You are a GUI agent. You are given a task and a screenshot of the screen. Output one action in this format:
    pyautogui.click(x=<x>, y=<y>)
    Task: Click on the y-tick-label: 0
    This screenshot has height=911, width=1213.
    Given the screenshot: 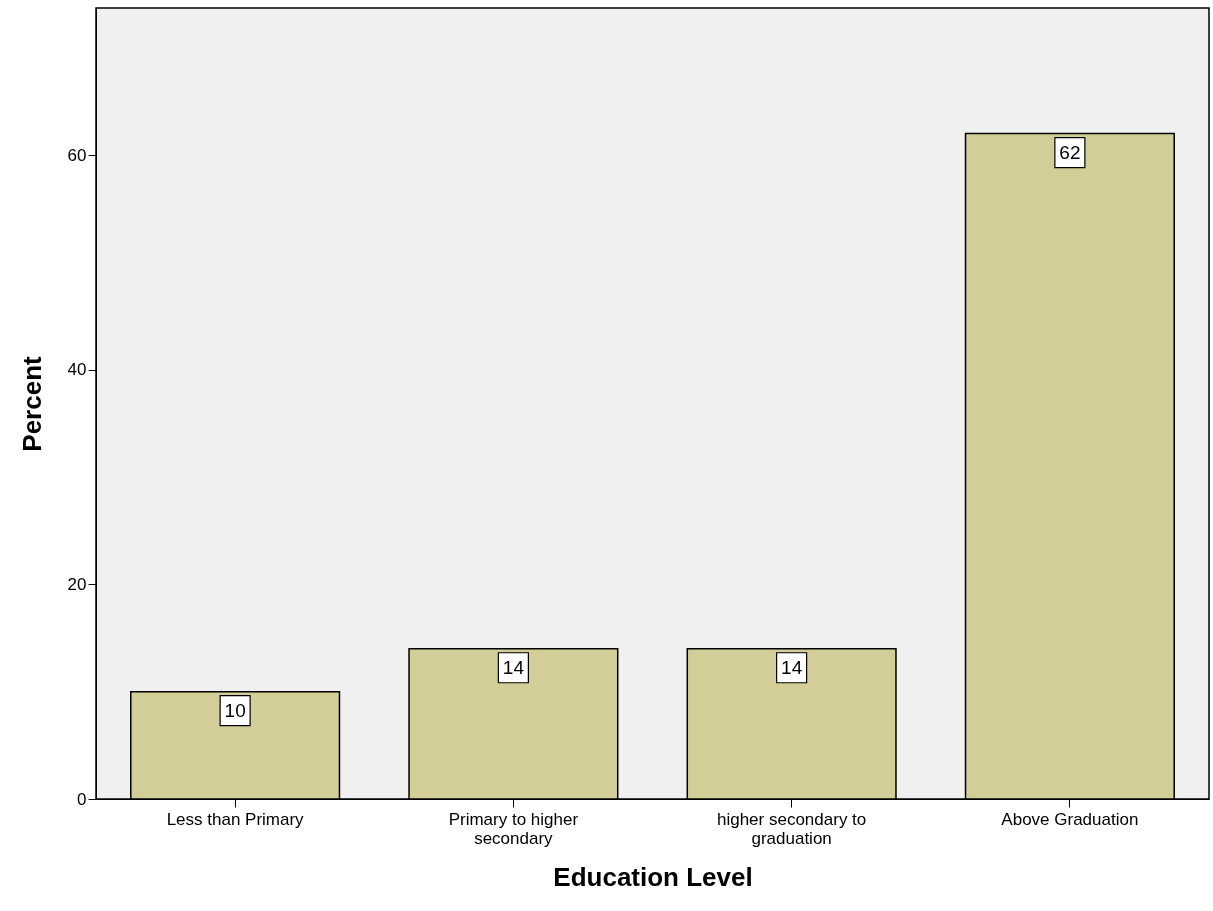 What is the action you would take?
    pyautogui.click(x=82, y=799)
    